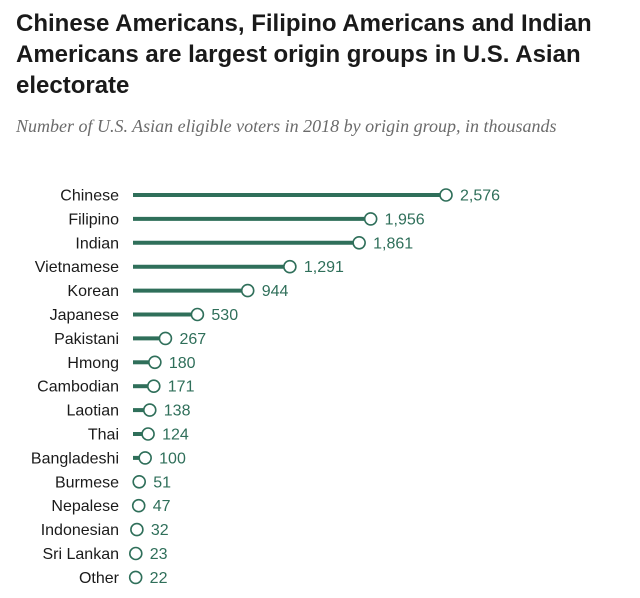  I want to click on bar-row: Laotian 138, so click(129, 411).